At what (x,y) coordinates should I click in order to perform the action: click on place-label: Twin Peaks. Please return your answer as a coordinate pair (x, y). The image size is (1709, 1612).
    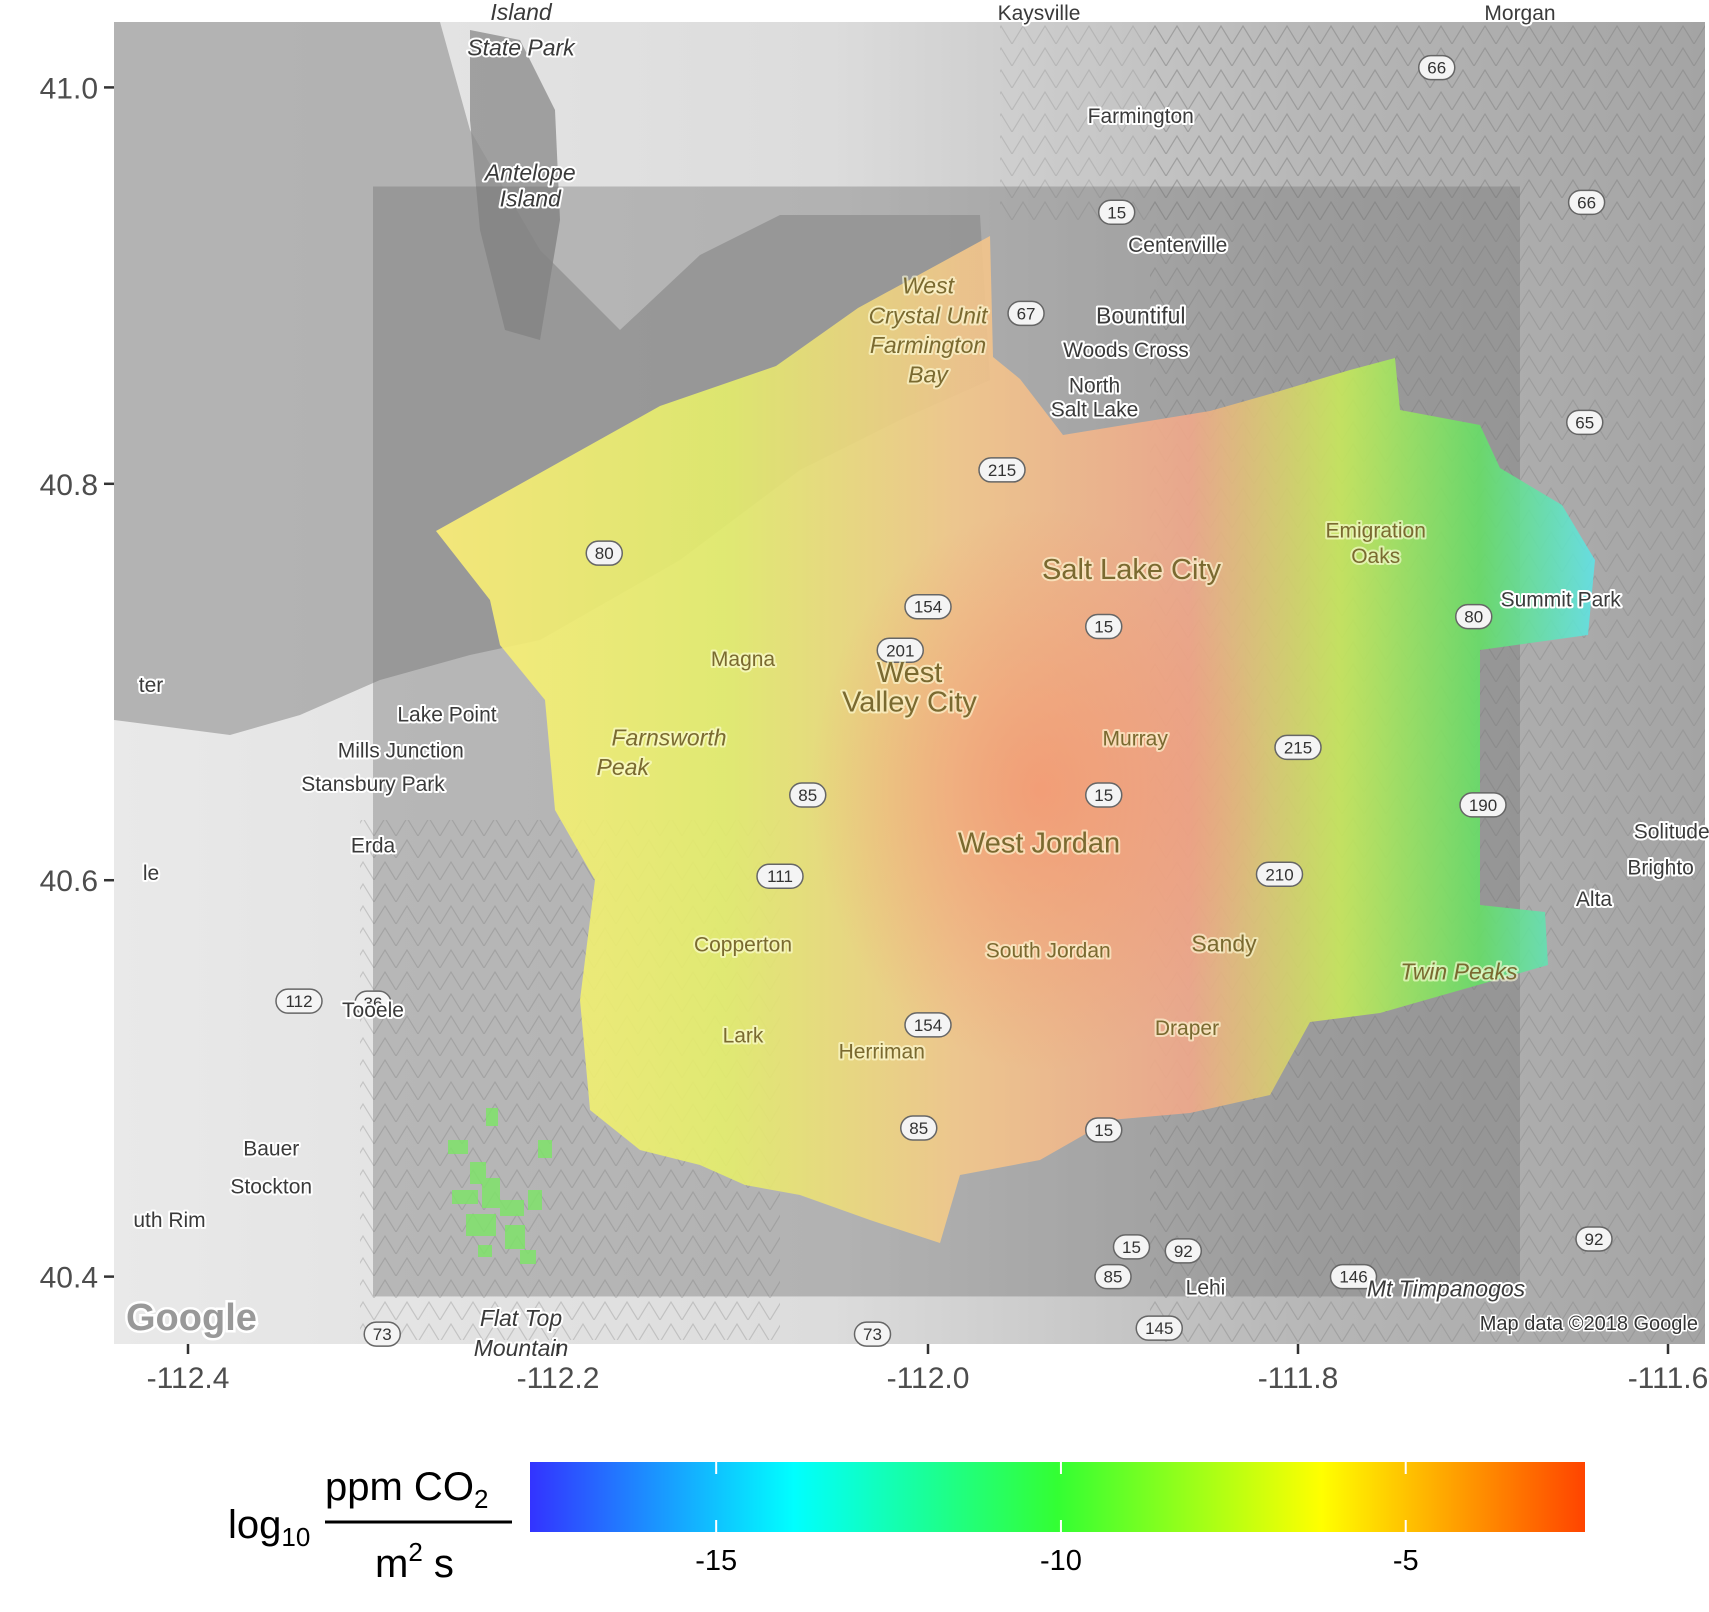
    Looking at the image, I should click on (1459, 971).